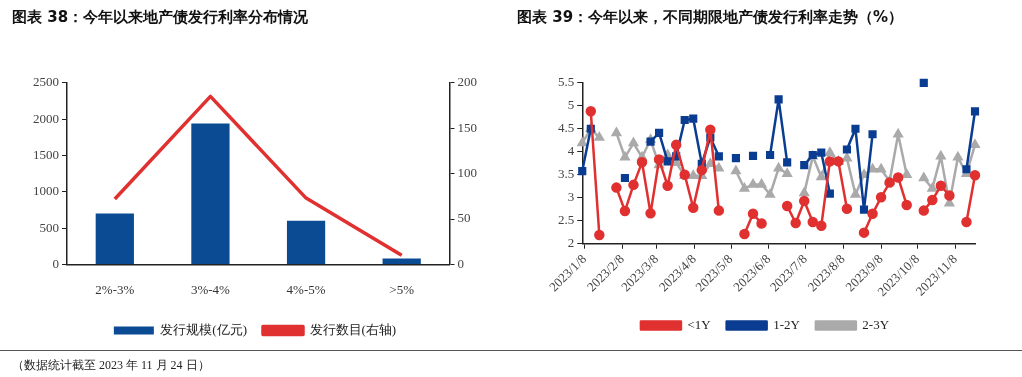  What do you see at coordinates (467, 127) in the screenshot?
I see `y2-tick-label: 150` at bounding box center [467, 127].